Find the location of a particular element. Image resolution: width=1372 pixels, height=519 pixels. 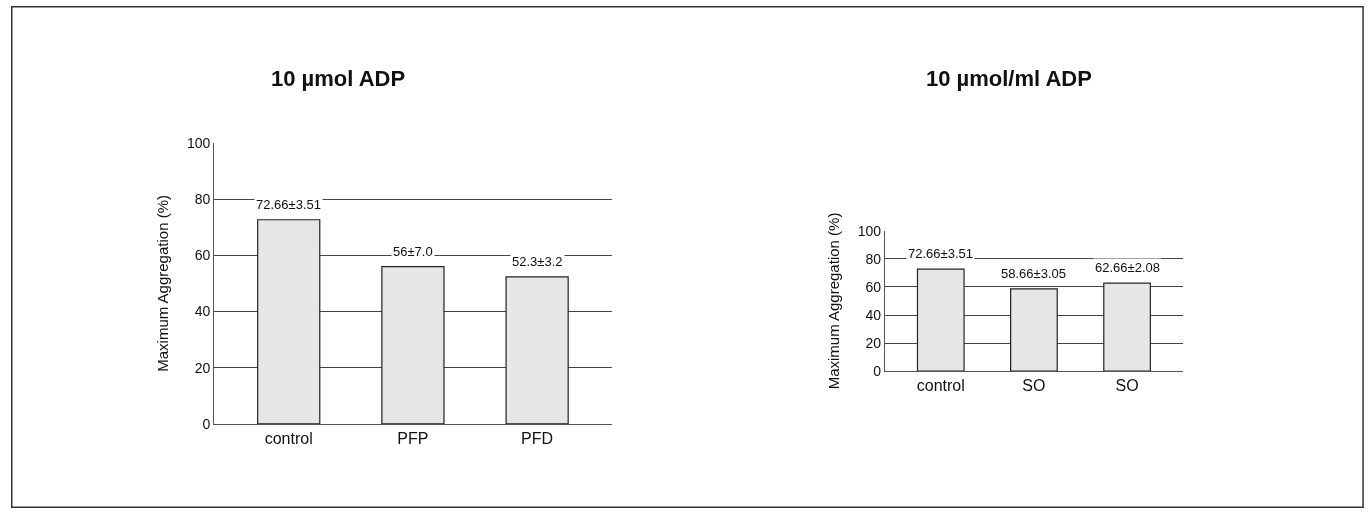

data-label: 62.66±2.08 is located at coordinates (1127, 267).